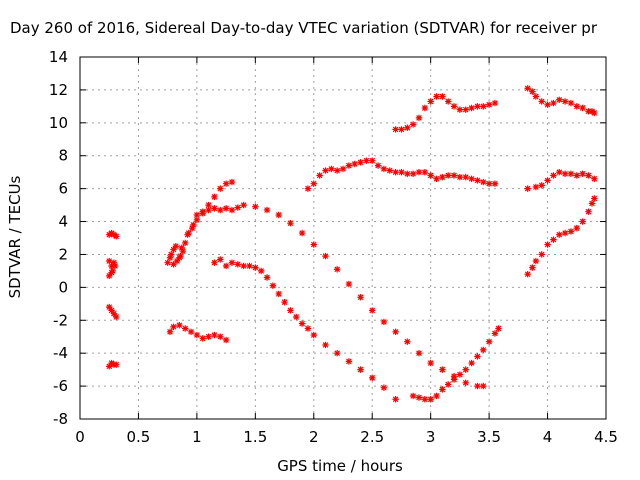 The width and height of the screenshot is (640, 480). I want to click on x-tick-label: 3, so click(431, 437).